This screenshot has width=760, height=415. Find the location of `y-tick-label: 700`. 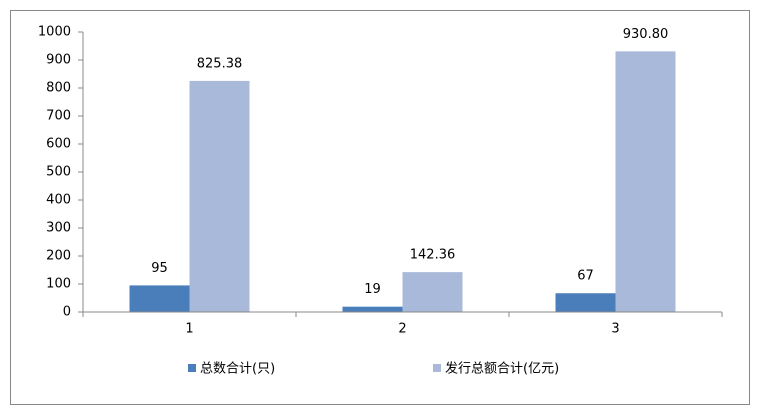

y-tick-label: 700 is located at coordinates (58, 116).